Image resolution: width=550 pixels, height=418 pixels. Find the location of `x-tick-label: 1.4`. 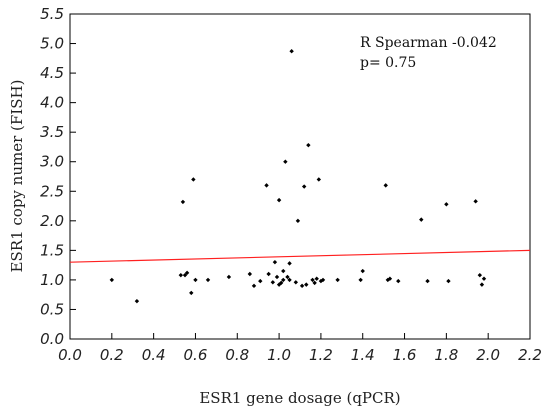

x-tick-label: 1.4 is located at coordinates (363, 355).